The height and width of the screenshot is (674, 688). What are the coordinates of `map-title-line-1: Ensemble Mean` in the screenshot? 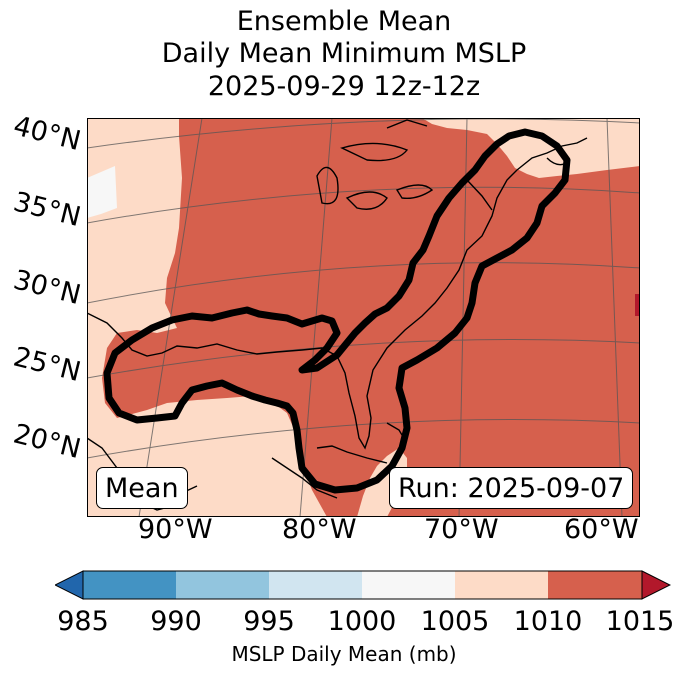 It's located at (344, 21).